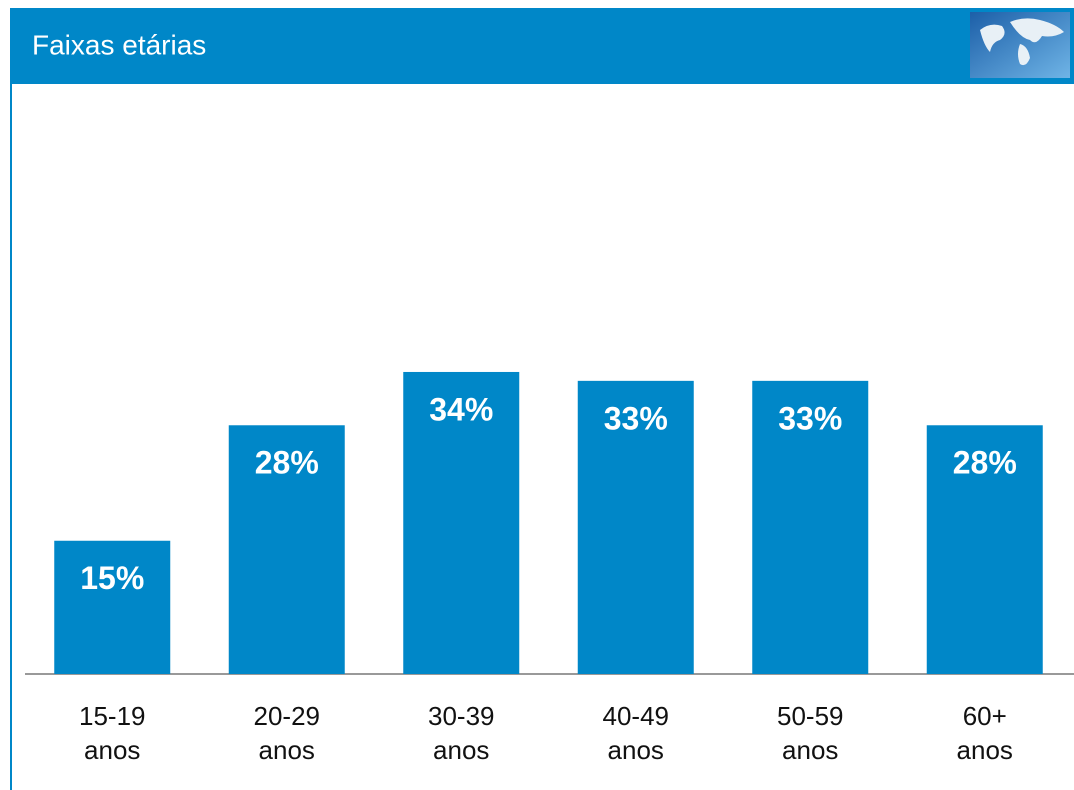  Describe the element at coordinates (542, 46) in the screenshot. I see `header-bar` at that location.